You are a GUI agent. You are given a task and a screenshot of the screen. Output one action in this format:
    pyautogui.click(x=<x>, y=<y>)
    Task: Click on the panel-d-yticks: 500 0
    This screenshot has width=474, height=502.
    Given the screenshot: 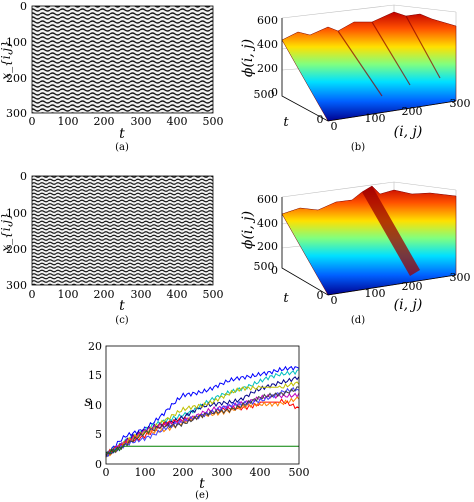 What is the action you would take?
    pyautogui.click(x=289, y=281)
    